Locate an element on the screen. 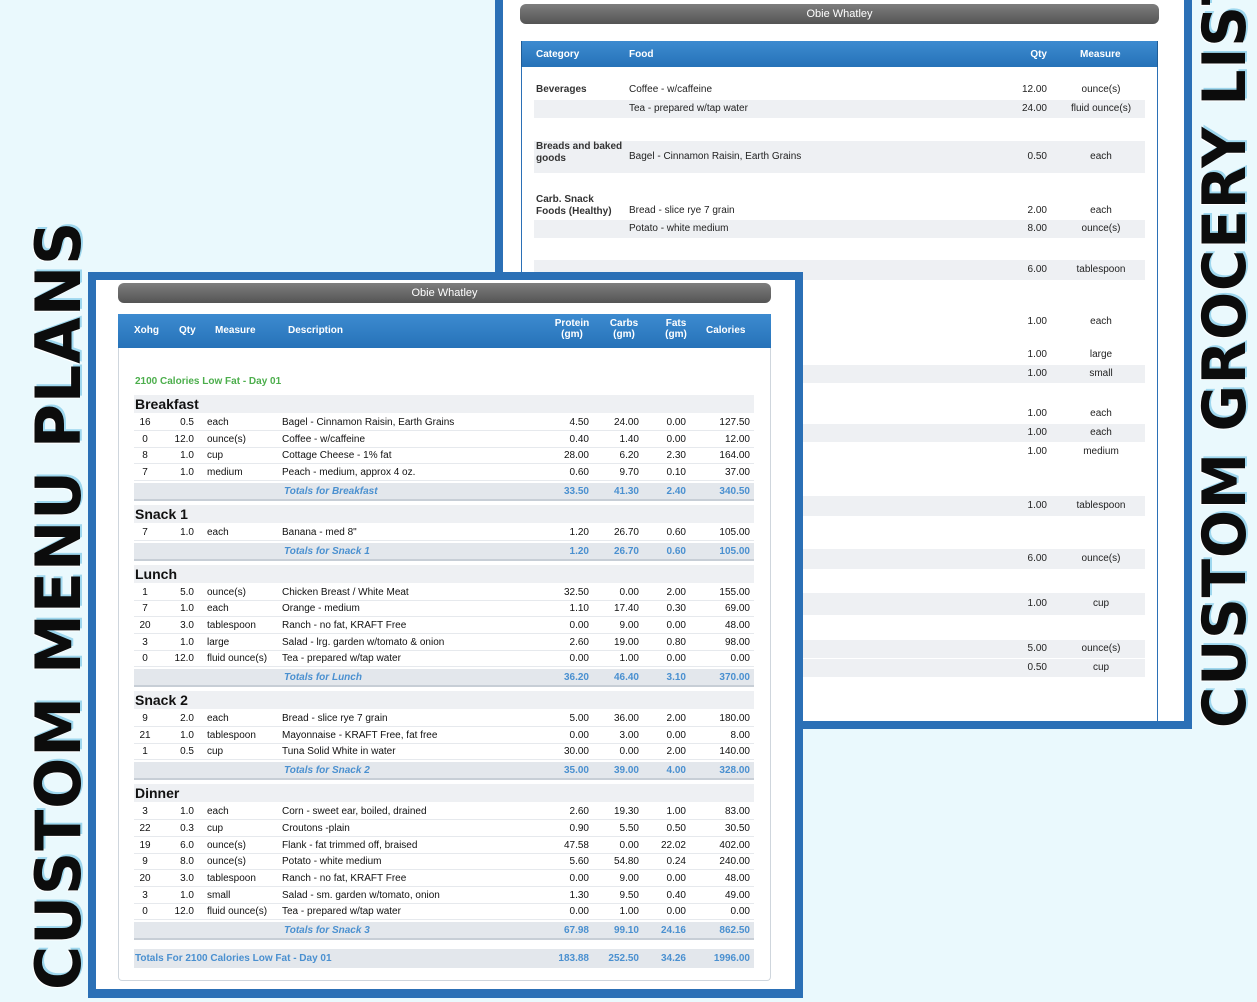 This screenshot has width=1257, height=1002. menu-header-protein: Protein (gm) is located at coordinates (572, 329).